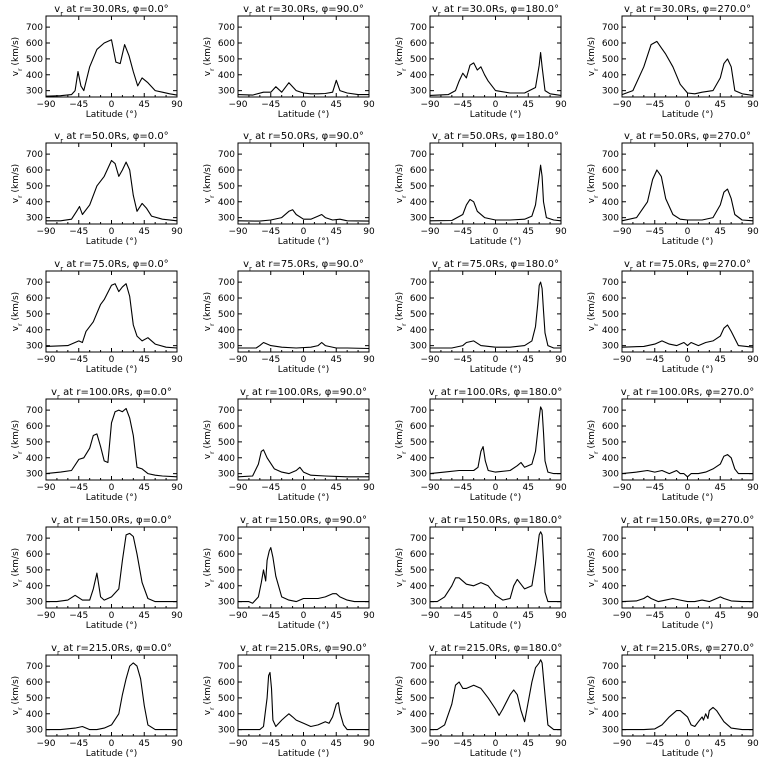  What do you see at coordinates (538, 648) in the screenshot?
I see `title-phi: φ=180.0°` at bounding box center [538, 648].